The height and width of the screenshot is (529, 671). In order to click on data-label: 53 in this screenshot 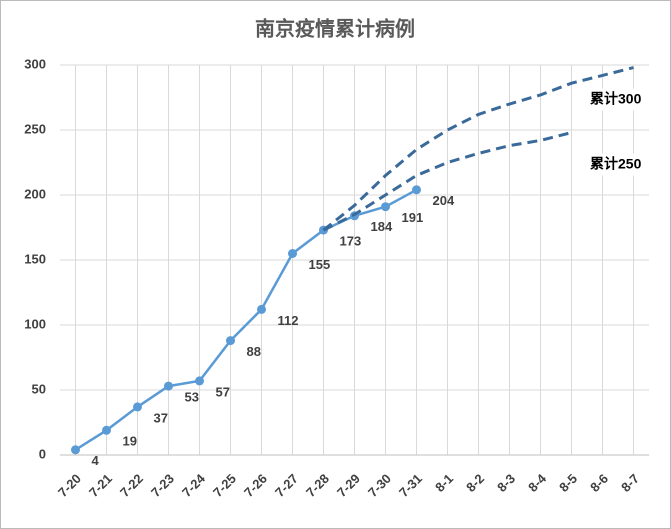, I will do `click(192, 397)`.